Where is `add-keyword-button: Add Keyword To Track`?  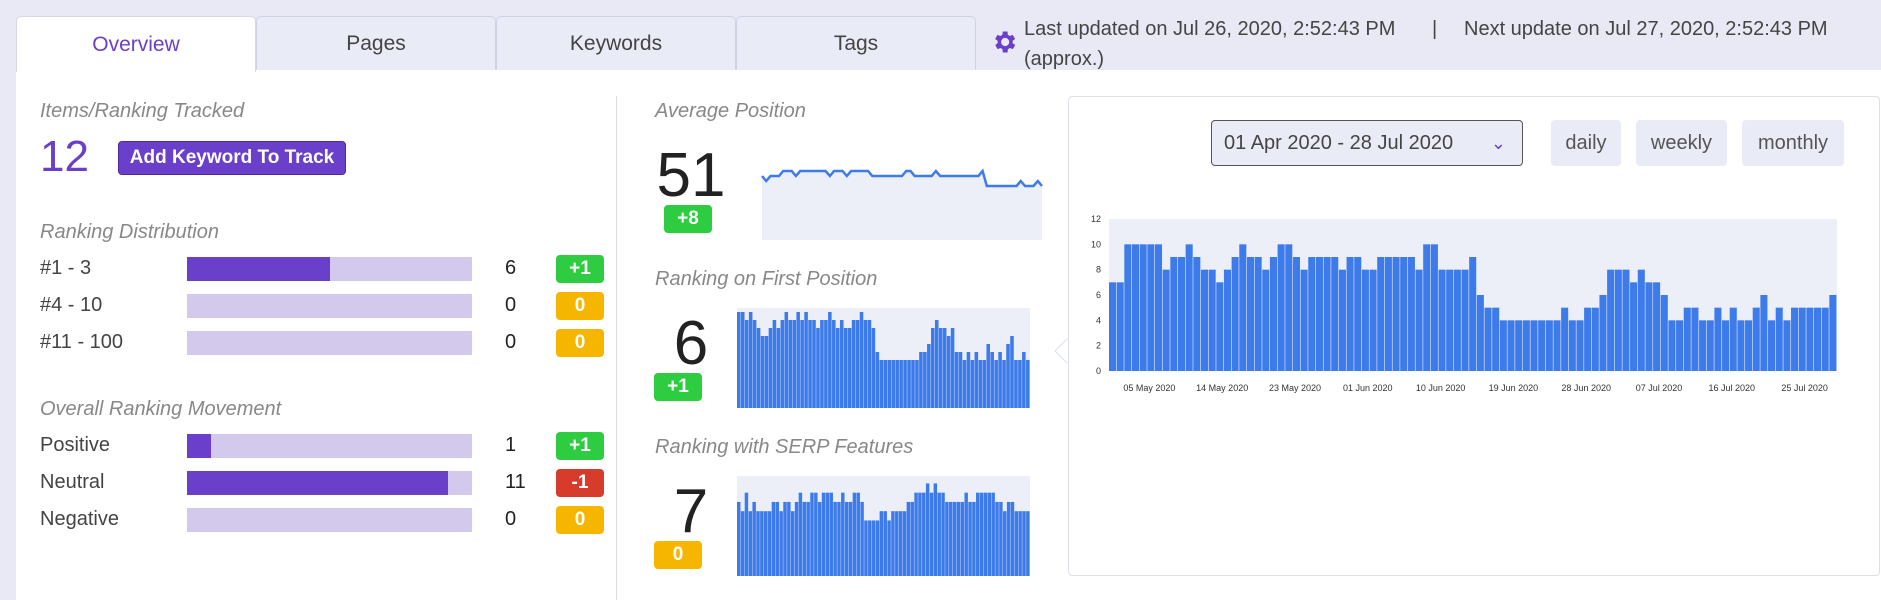
add-keyword-button: Add Keyword To Track is located at coordinates (232, 158).